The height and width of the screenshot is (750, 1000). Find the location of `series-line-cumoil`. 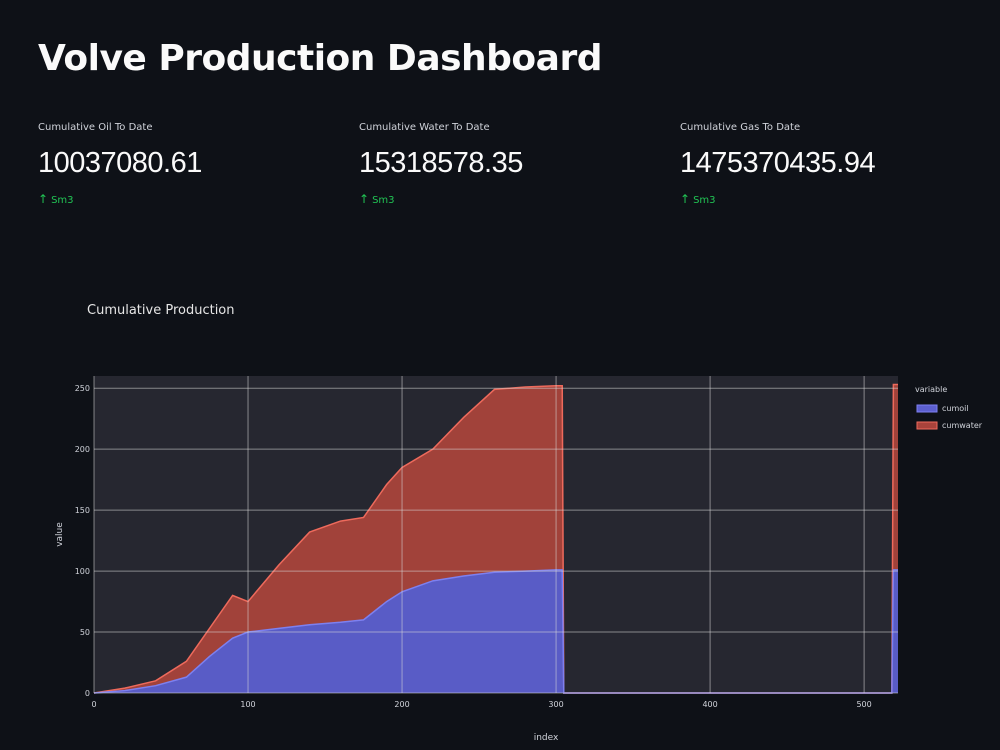

series-line-cumoil is located at coordinates (495, 631).